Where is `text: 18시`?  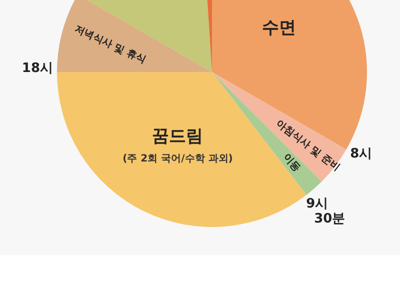
text: 18시 is located at coordinates (37, 68).